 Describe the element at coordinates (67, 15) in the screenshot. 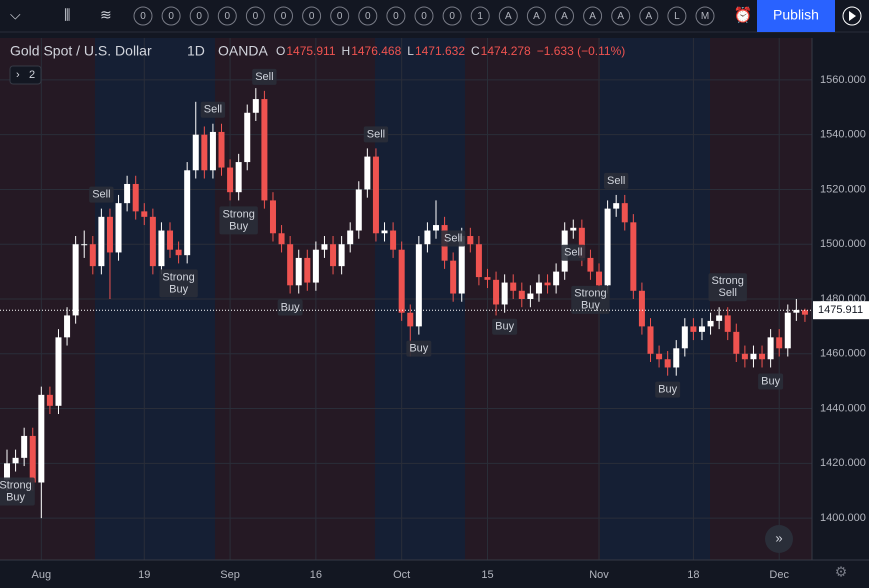

I see `bars-icon: ⫼` at that location.